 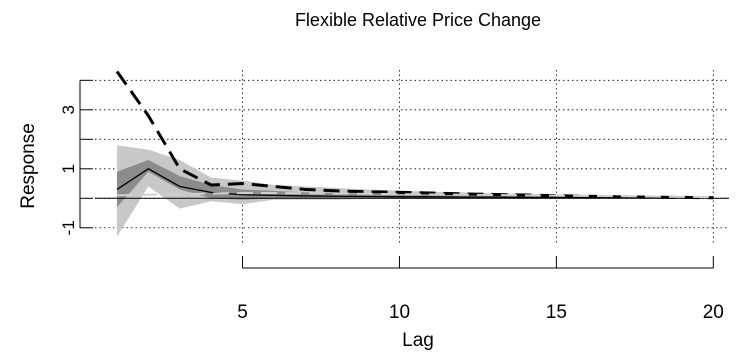 What do you see at coordinates (242, 312) in the screenshot?
I see `x-tick-label: 5` at bounding box center [242, 312].